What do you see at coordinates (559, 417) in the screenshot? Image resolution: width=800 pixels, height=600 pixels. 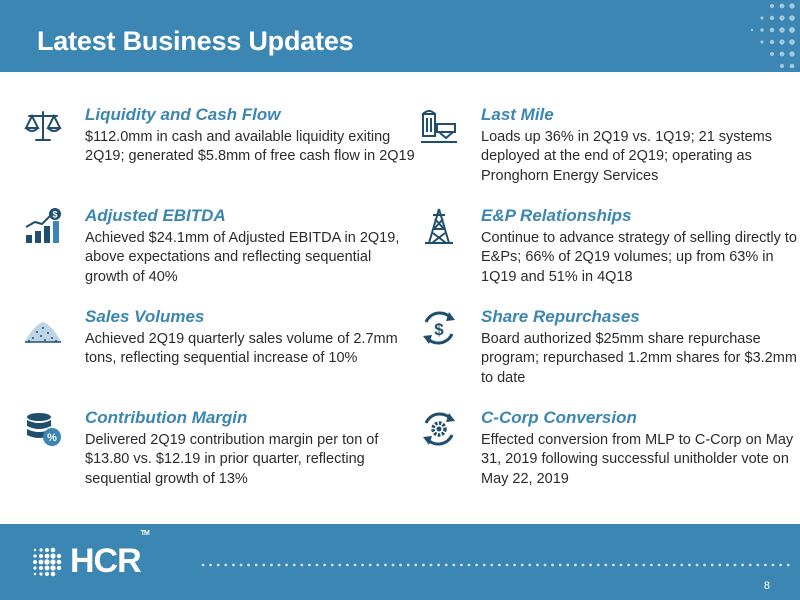 I see `item-title: C-Corp Conversion` at bounding box center [559, 417].